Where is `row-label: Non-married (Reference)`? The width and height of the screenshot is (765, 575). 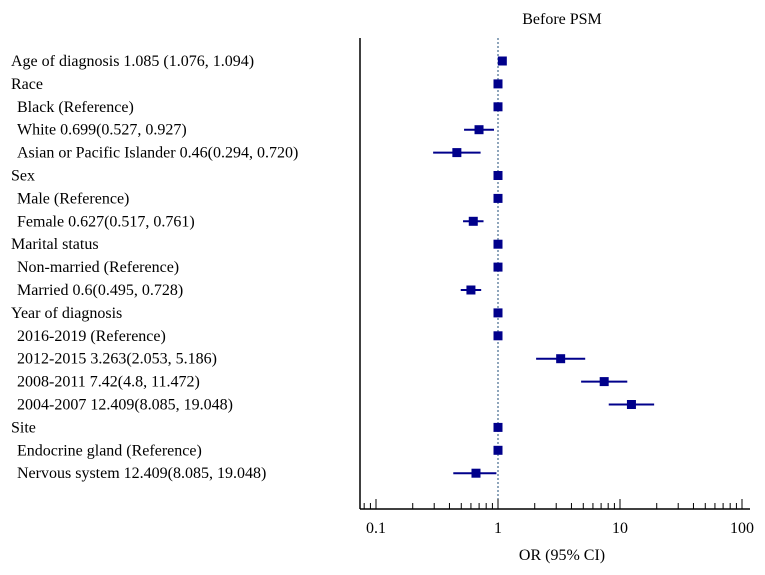 row-label: Non-married (Reference) is located at coordinates (98, 267).